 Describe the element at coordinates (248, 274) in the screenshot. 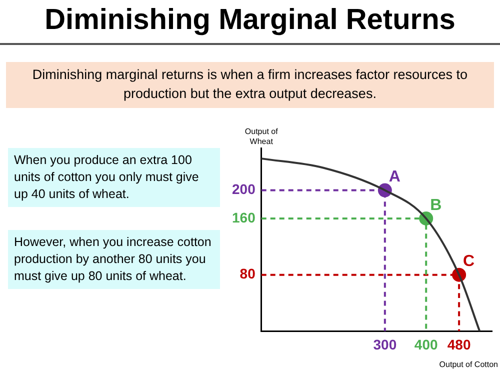

I see `y-tick-label: 80` at that location.